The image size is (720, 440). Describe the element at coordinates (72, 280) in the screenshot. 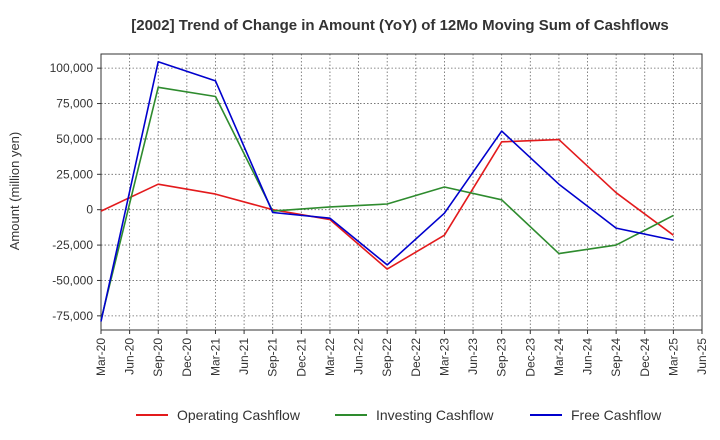

I see `y-tick-label: -50,000` at that location.